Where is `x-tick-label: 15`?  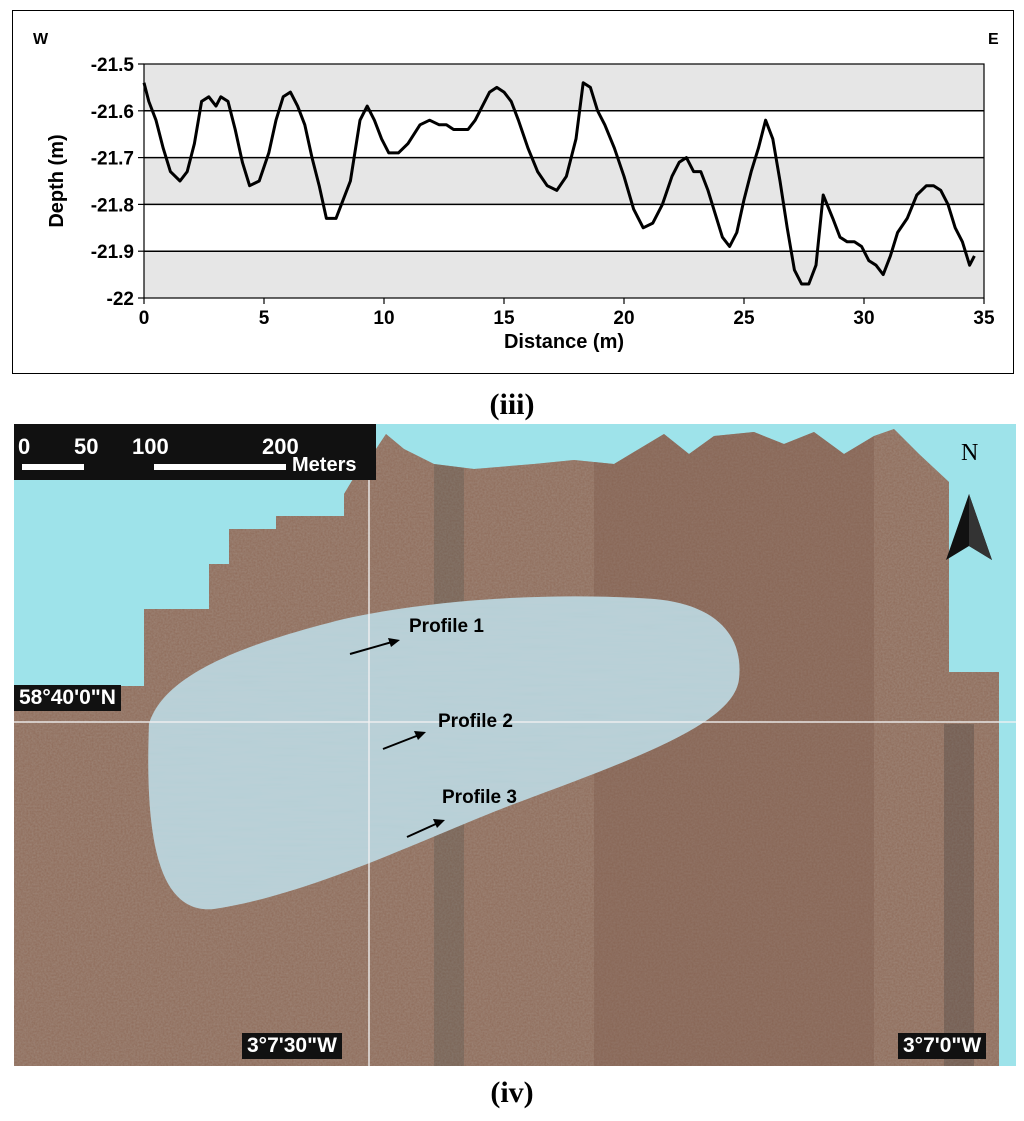 x-tick-label: 15 is located at coordinates (504, 318).